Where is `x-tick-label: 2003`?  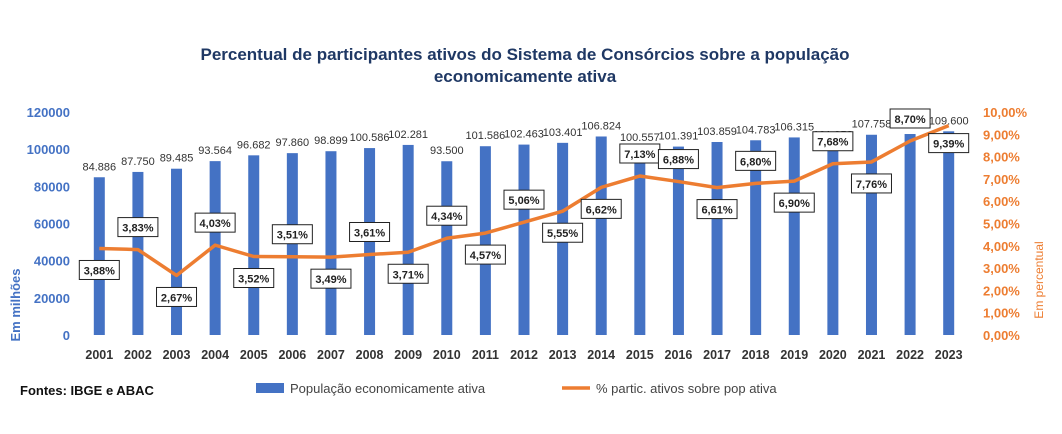 x-tick-label: 2003 is located at coordinates (177, 355).